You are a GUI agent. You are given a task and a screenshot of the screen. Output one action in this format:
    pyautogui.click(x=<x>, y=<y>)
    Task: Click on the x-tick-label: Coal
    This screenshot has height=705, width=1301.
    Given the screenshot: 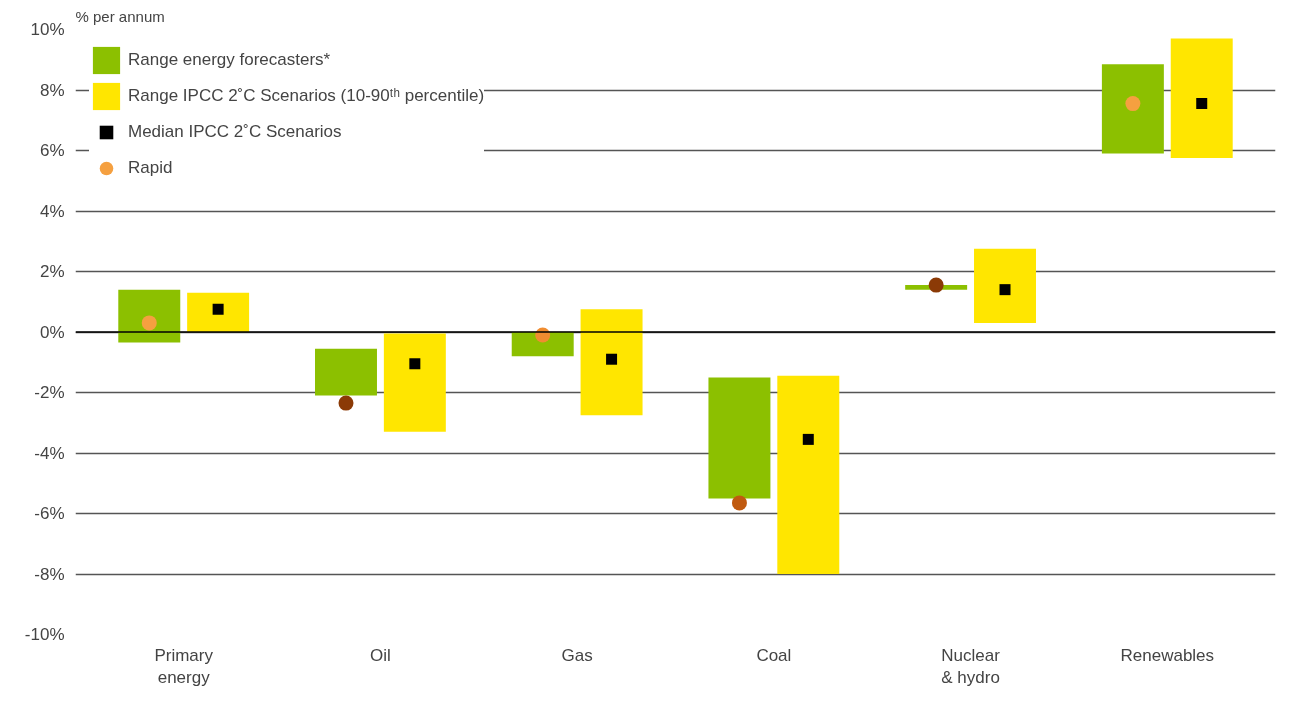 What is the action you would take?
    pyautogui.click(x=774, y=655)
    